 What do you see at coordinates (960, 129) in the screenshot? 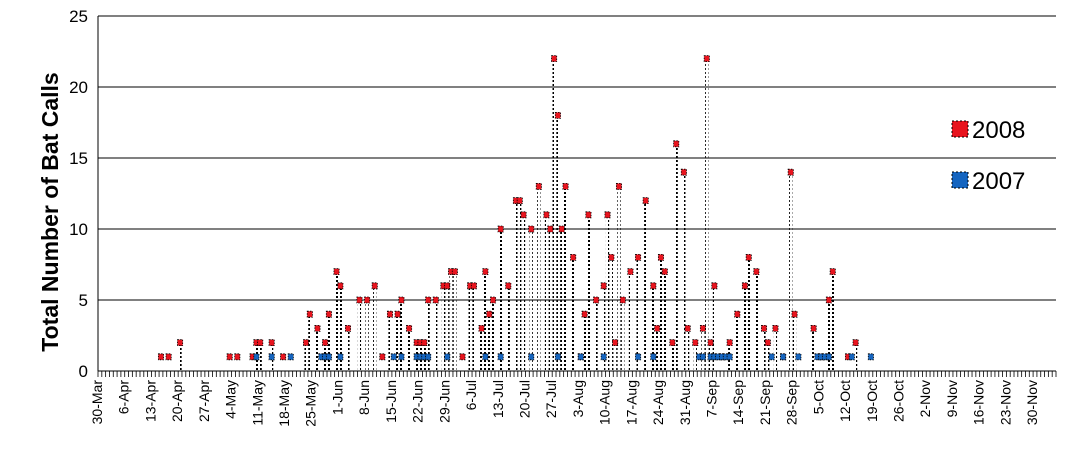
I see `legend-swatch-2008` at bounding box center [960, 129].